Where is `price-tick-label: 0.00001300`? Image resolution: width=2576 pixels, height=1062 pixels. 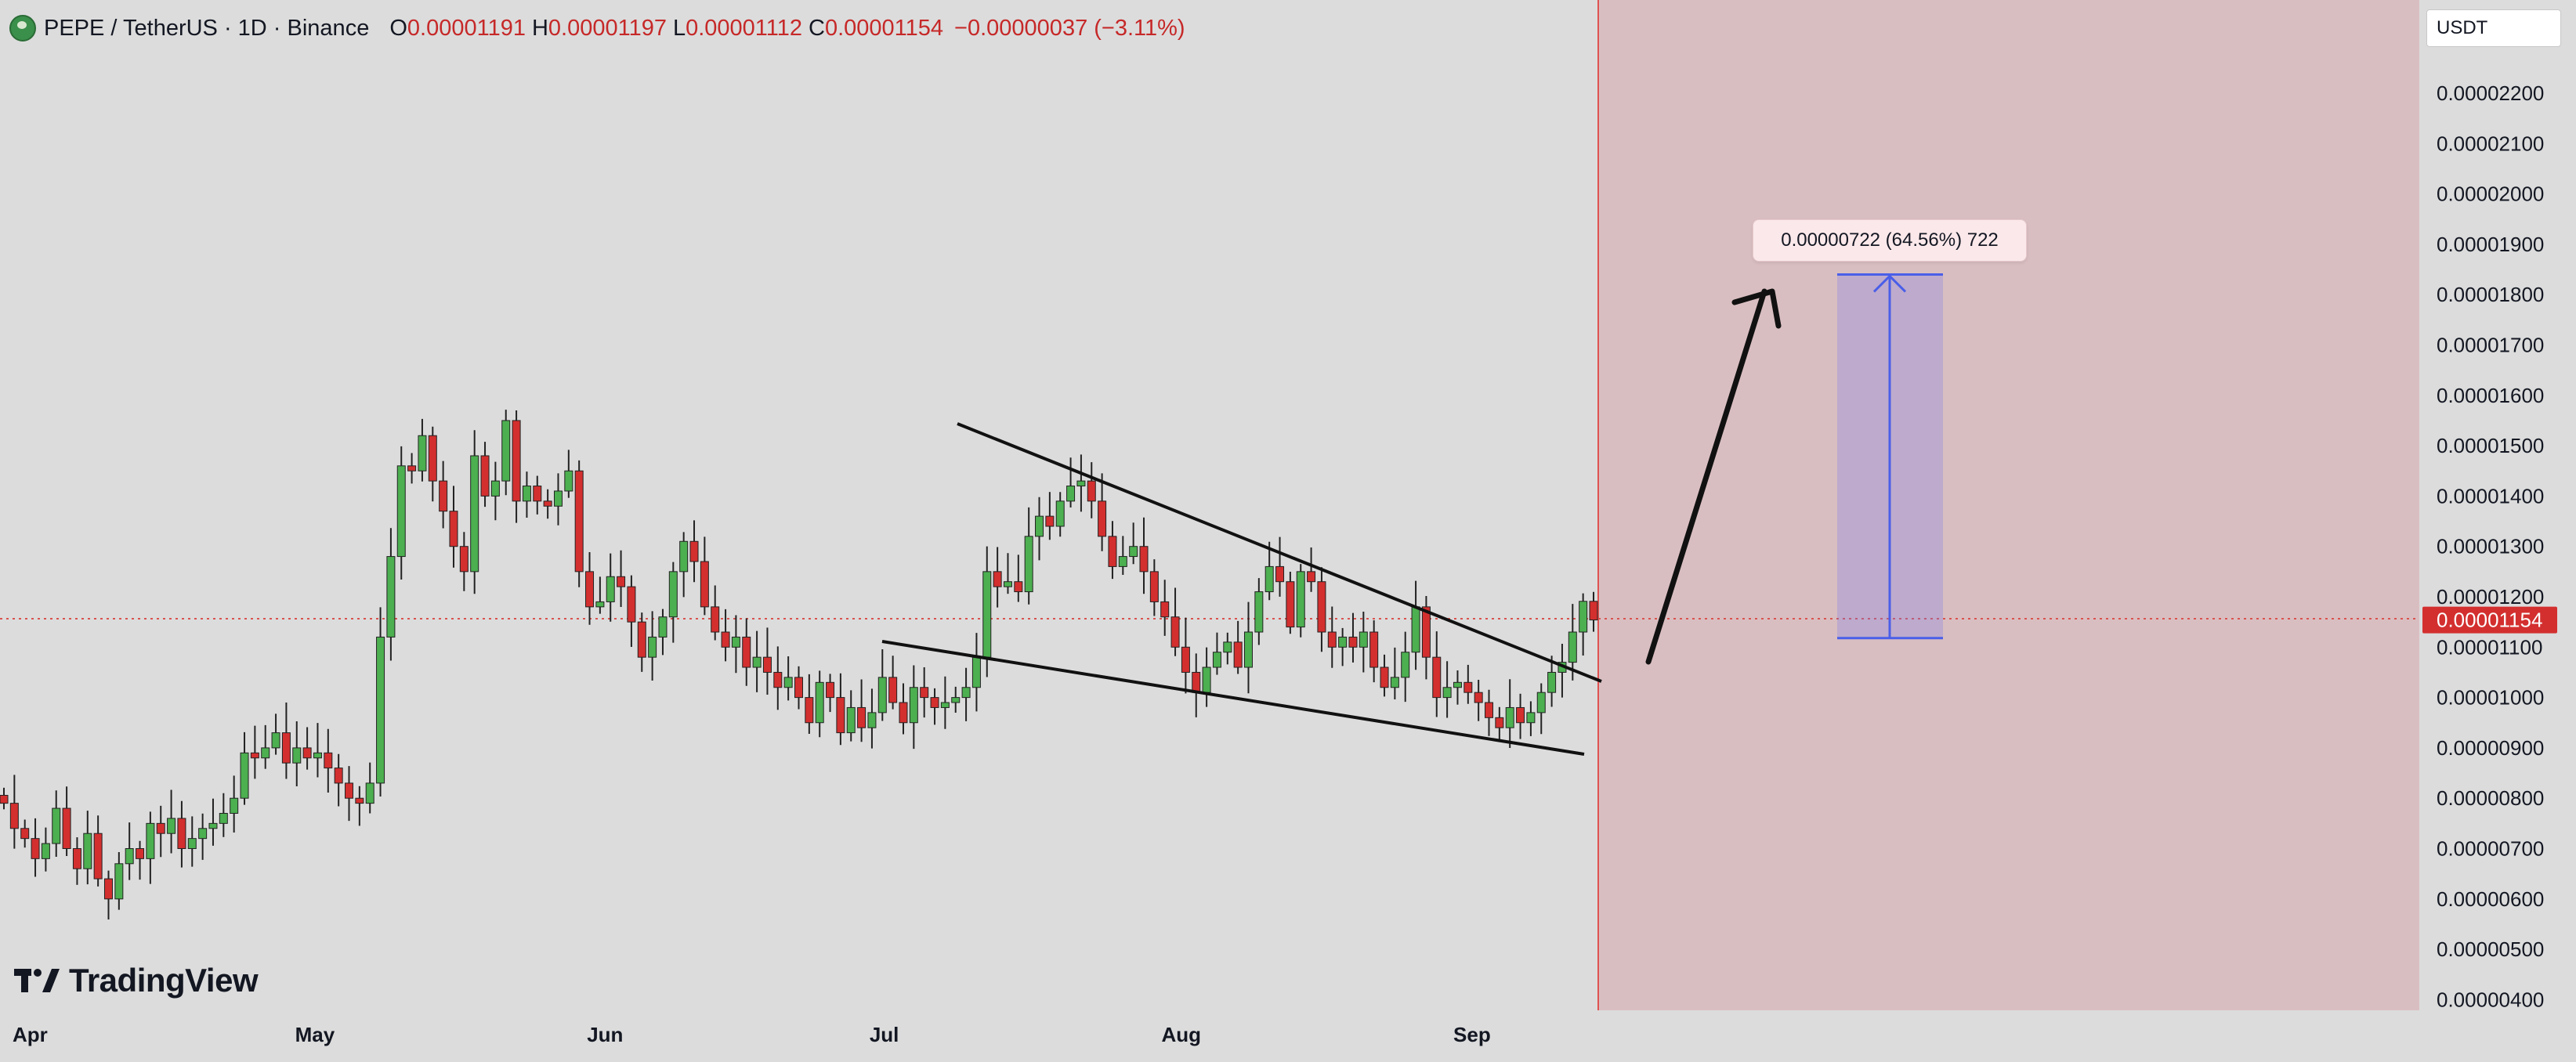
price-tick-label: 0.00001300 is located at coordinates (2490, 546).